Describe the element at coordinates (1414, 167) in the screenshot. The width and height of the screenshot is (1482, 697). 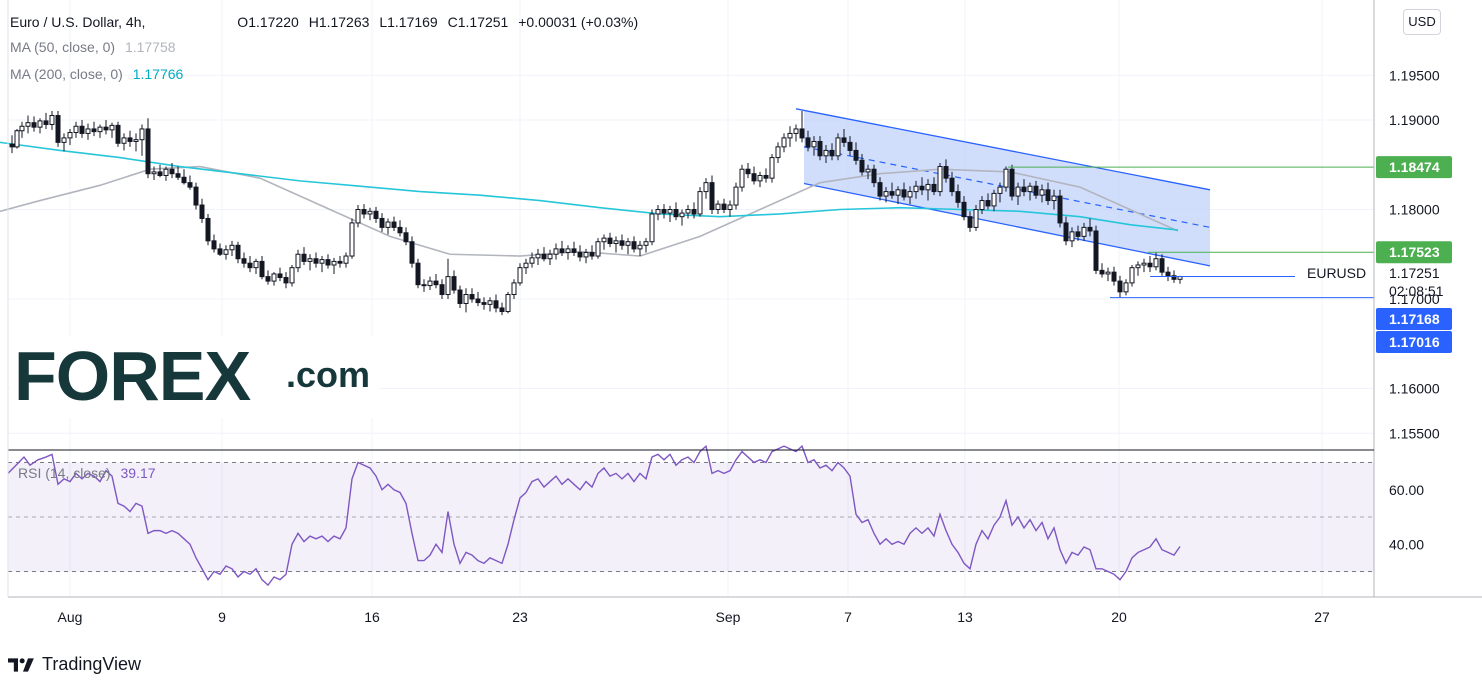
I see `price-label-text: 1.18474` at that location.